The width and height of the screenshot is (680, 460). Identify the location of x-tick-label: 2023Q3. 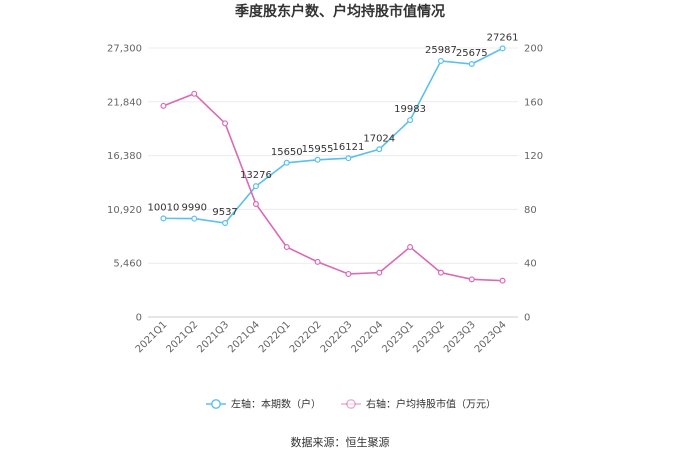
(460, 337).